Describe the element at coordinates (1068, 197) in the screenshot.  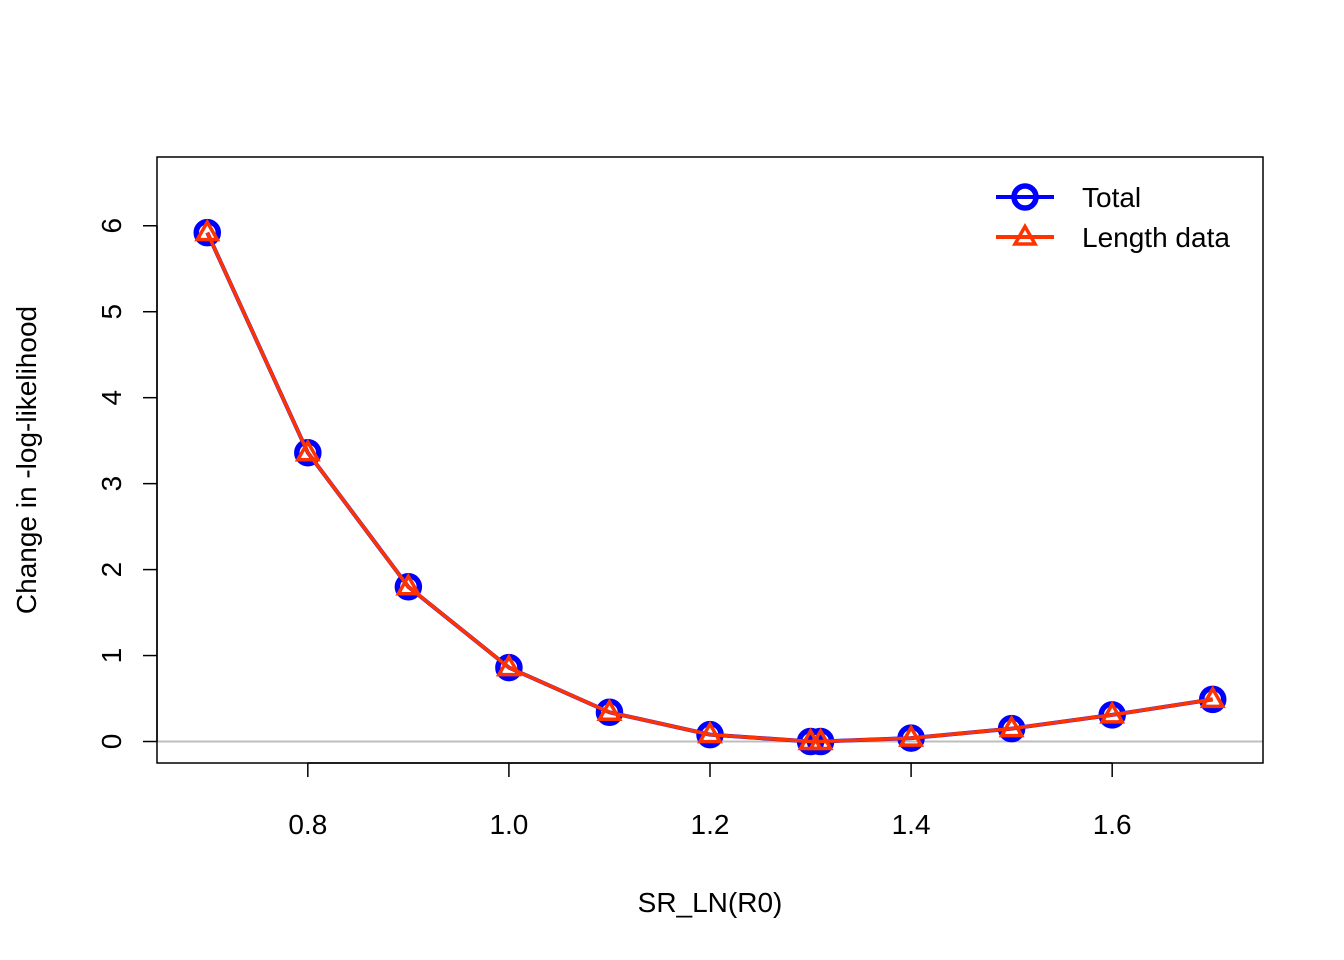
I see `legend-item: Total` at that location.